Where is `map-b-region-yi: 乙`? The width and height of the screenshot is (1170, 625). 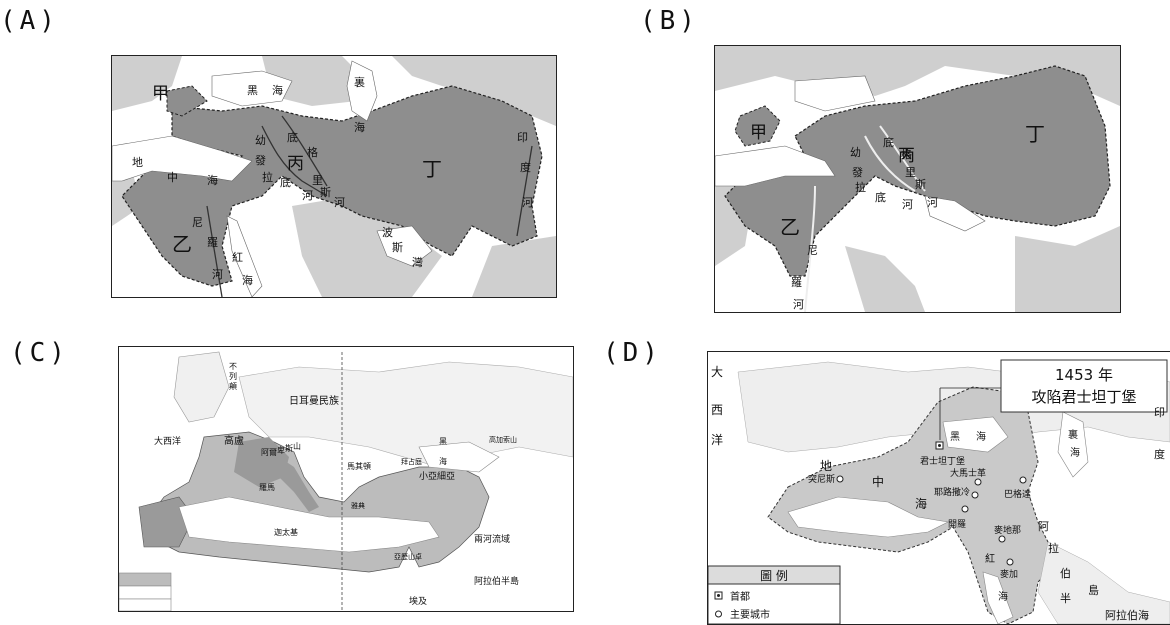 map-b-region-yi: 乙 is located at coordinates (790, 227).